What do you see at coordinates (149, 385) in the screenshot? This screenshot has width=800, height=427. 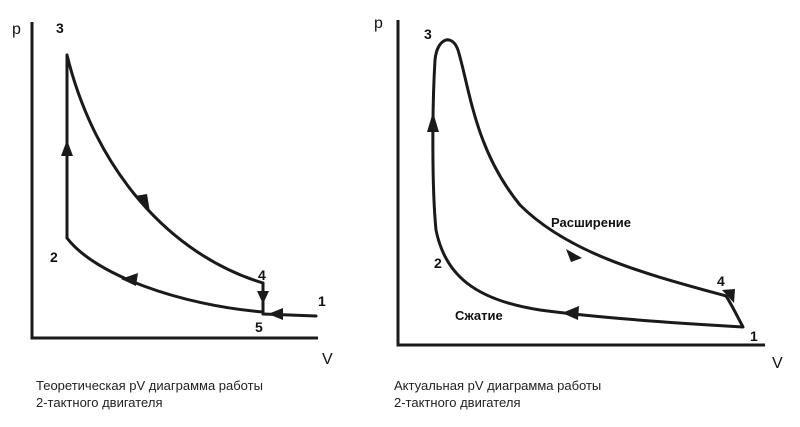 I see `left-caption-line1: Теоретическая pV диаграмма работы` at bounding box center [149, 385].